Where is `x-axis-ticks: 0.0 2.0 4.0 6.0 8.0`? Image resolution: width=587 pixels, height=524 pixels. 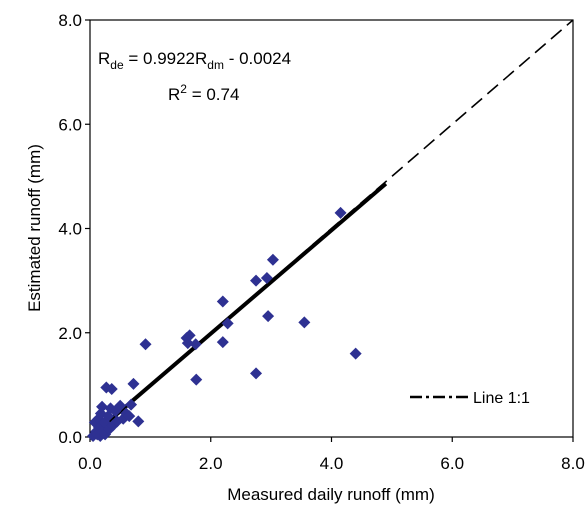
x-axis-ticks: 0.0 2.0 4.0 6.0 8.0 is located at coordinates (331, 455).